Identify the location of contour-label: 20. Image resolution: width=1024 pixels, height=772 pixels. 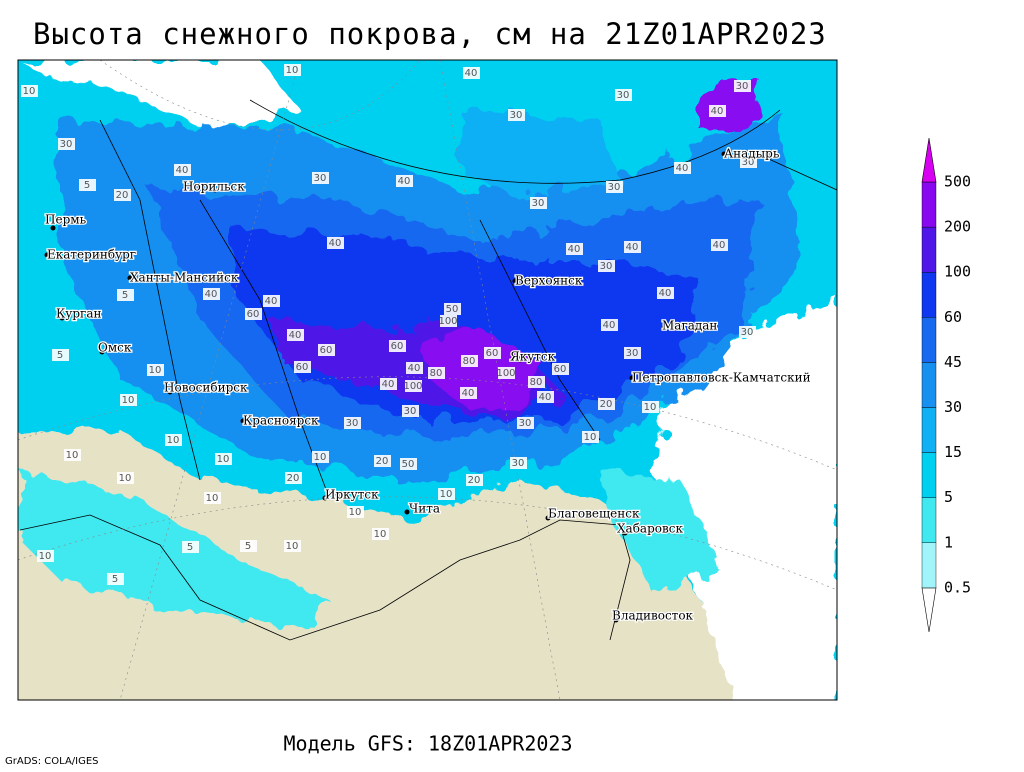
(606, 404).